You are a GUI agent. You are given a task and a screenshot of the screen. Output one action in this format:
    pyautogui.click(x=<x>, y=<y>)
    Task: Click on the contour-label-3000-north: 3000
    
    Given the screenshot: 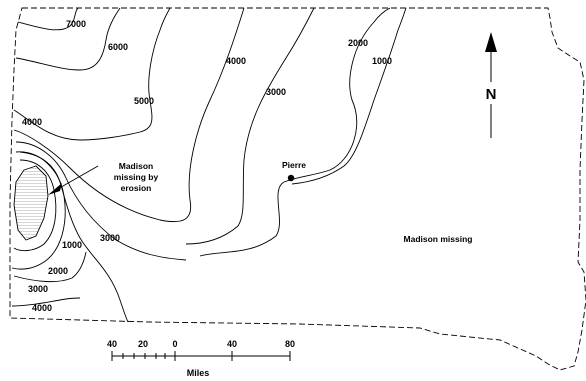 What is the action you would take?
    pyautogui.click(x=276, y=92)
    